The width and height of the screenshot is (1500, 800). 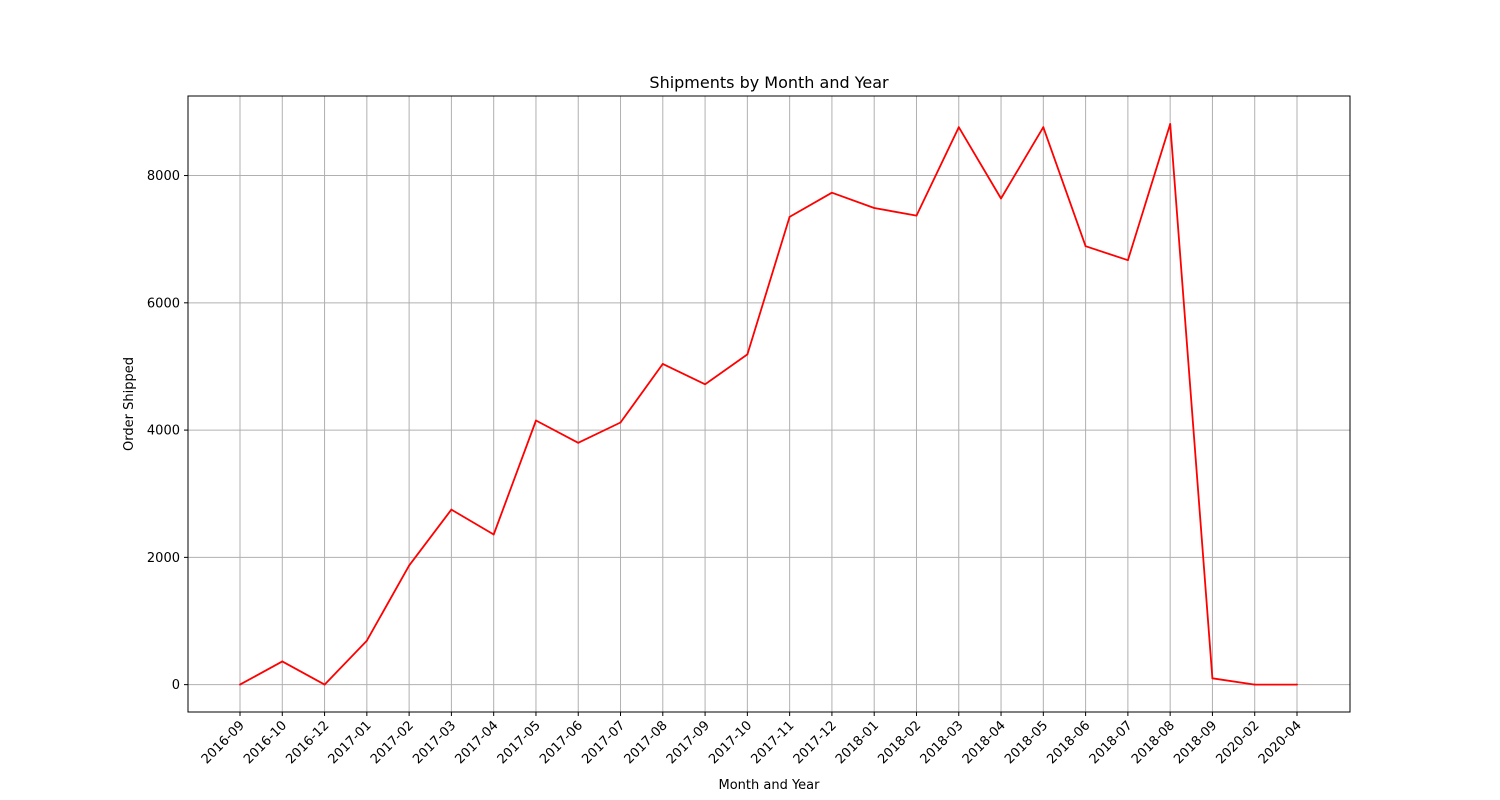 What do you see at coordinates (1195, 742) in the screenshot?
I see `x-tick-label: 2018-09` at bounding box center [1195, 742].